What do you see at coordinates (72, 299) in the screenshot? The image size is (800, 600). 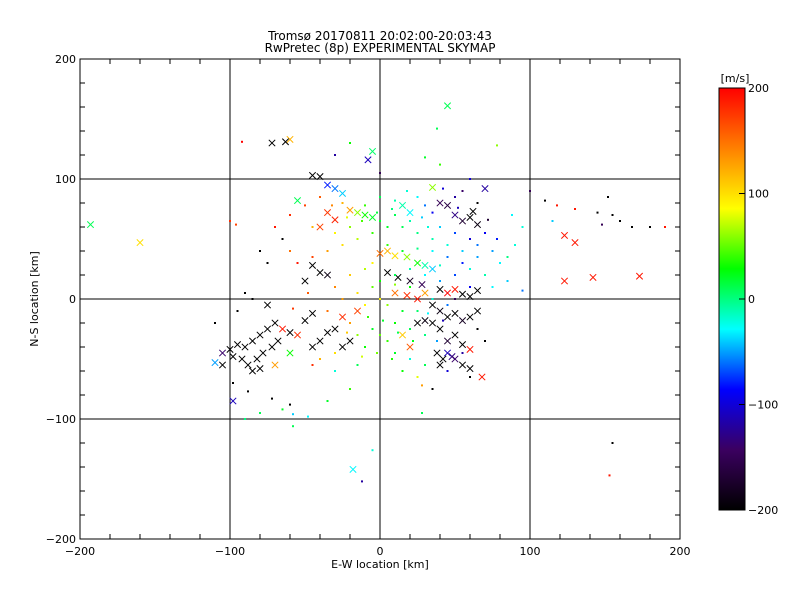 I see `y-tick-label: 0` at bounding box center [72, 299].